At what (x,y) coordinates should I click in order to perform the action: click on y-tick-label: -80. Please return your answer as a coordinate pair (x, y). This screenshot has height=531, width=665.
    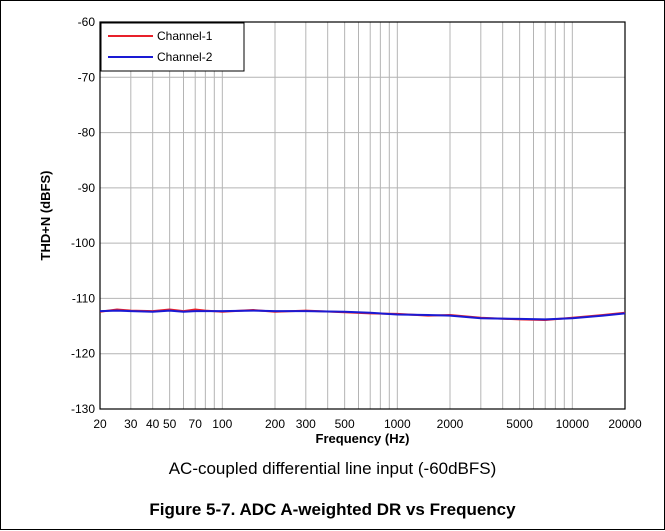
    Looking at the image, I should click on (87, 133).